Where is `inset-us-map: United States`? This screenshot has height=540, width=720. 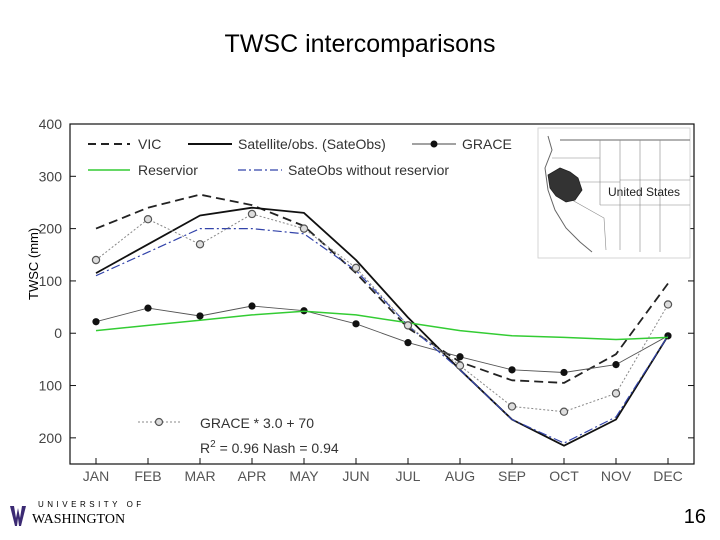 inset-us-map: United States is located at coordinates (614, 193).